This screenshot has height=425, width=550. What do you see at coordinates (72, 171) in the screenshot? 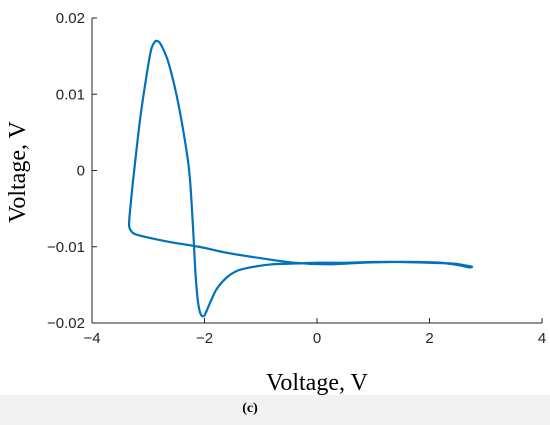
I see `y-axis-ticks: −0.02 −0.01 0 0.01 0.02` at bounding box center [72, 171].